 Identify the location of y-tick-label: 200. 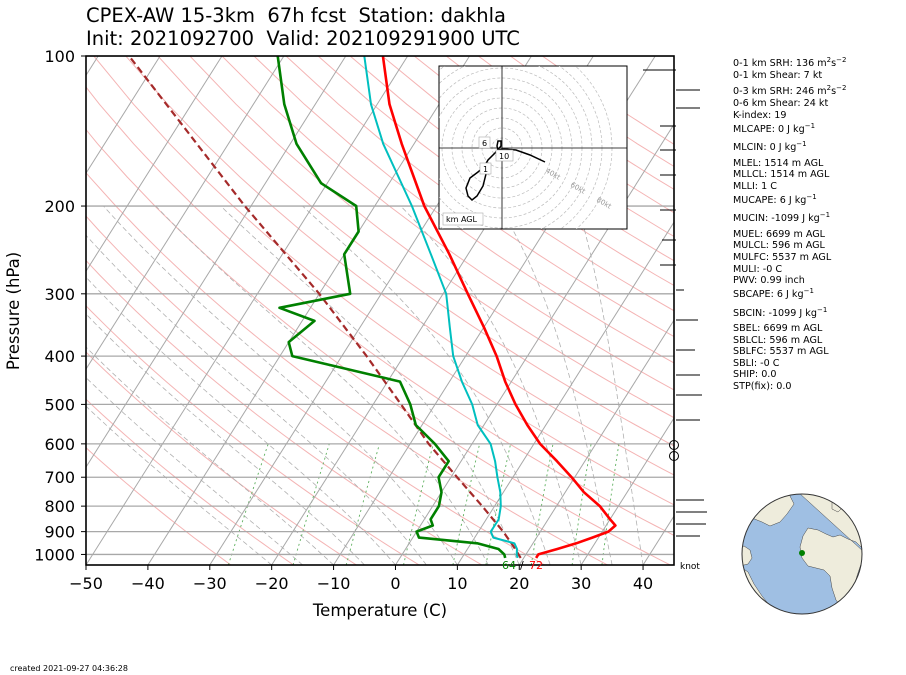
(59, 206).